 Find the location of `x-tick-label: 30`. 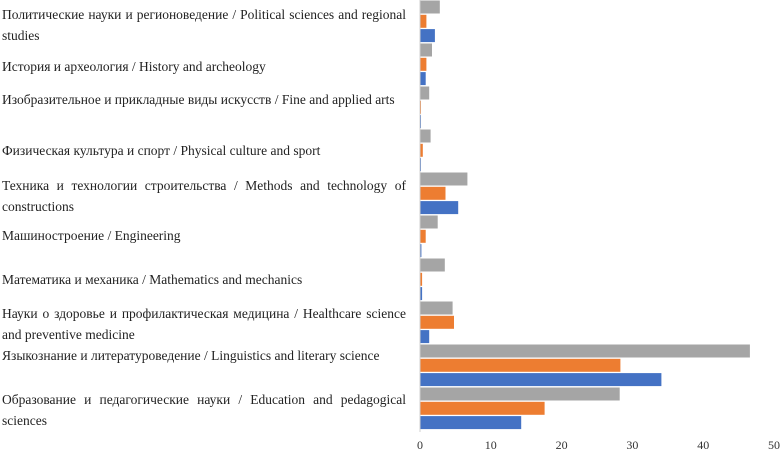

x-tick-label: 30 is located at coordinates (632, 445).